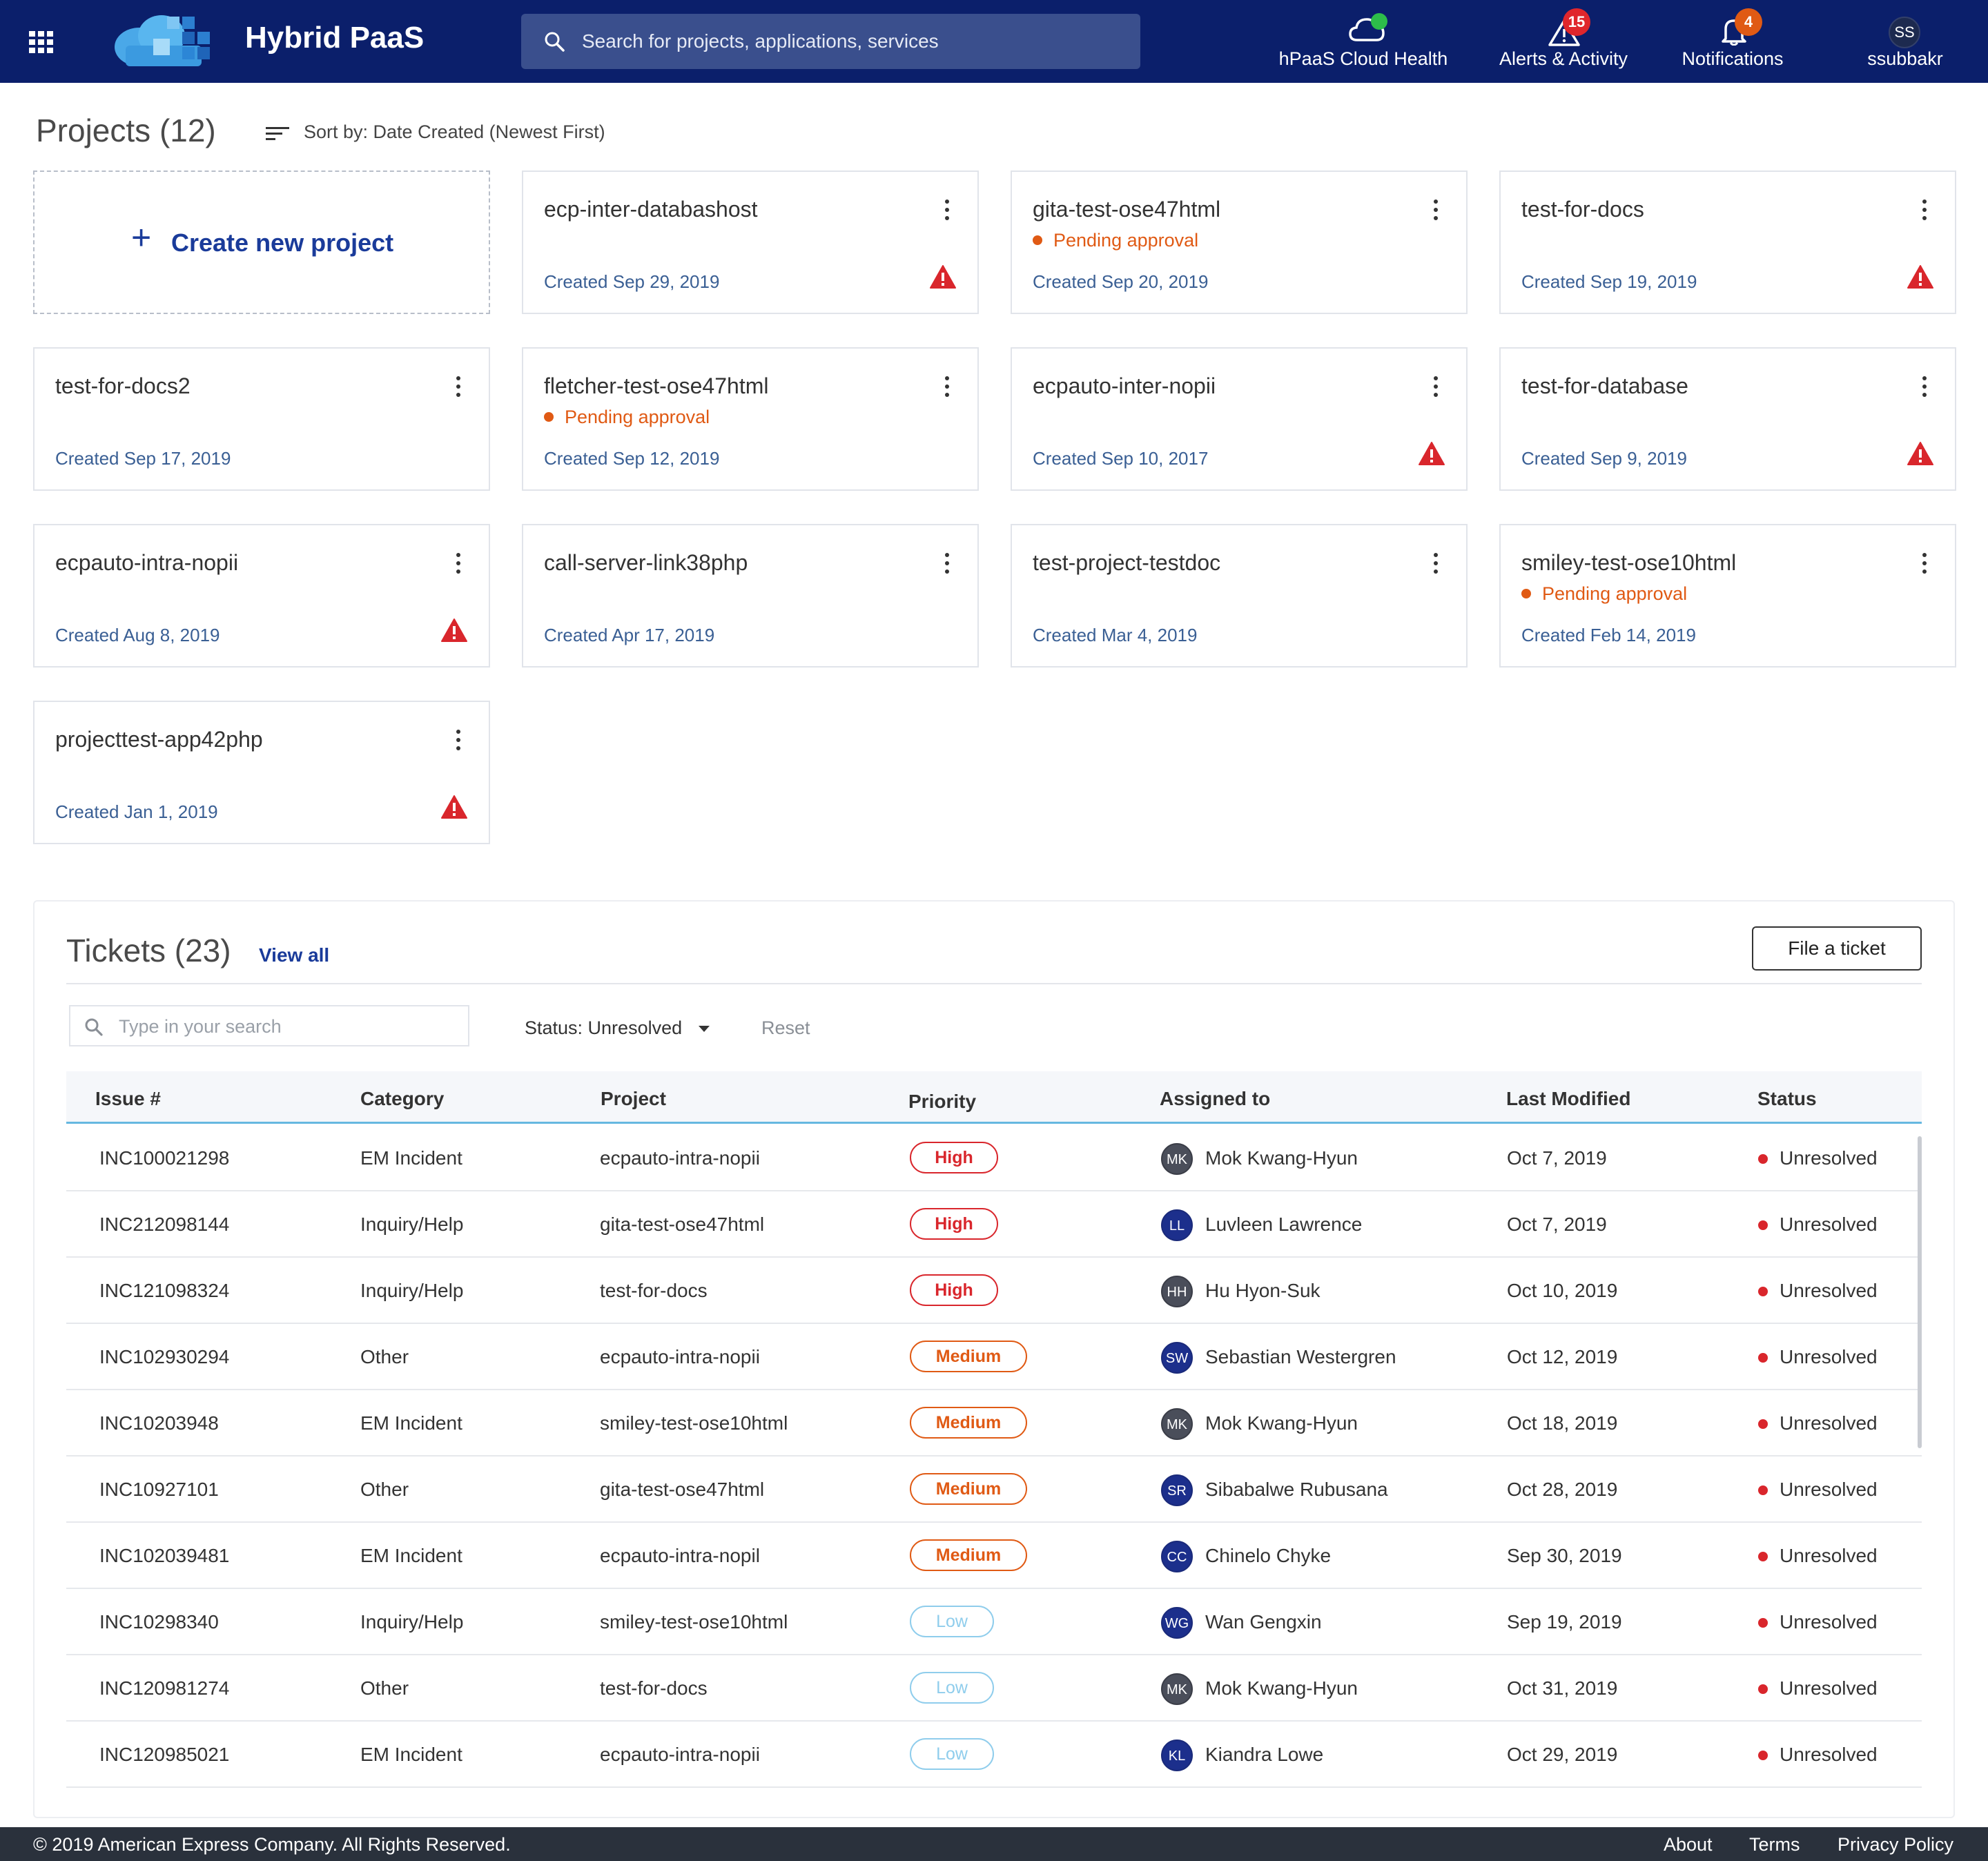  I want to click on issue-number: INC212098144, so click(164, 1224).